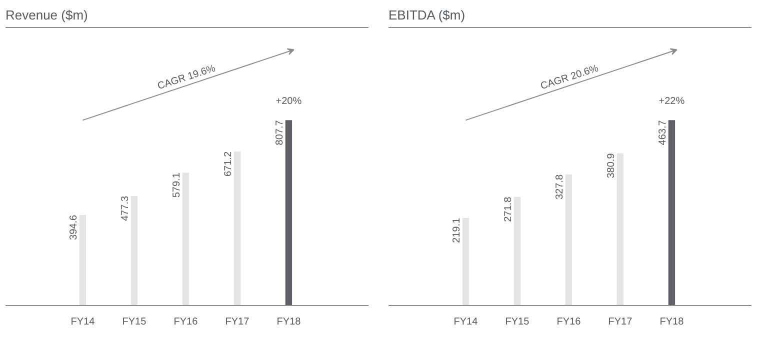 Image resolution: width=766 pixels, height=338 pixels. Describe the element at coordinates (427, 15) in the screenshot. I see `chart-title: EBITDA ($m)` at that location.